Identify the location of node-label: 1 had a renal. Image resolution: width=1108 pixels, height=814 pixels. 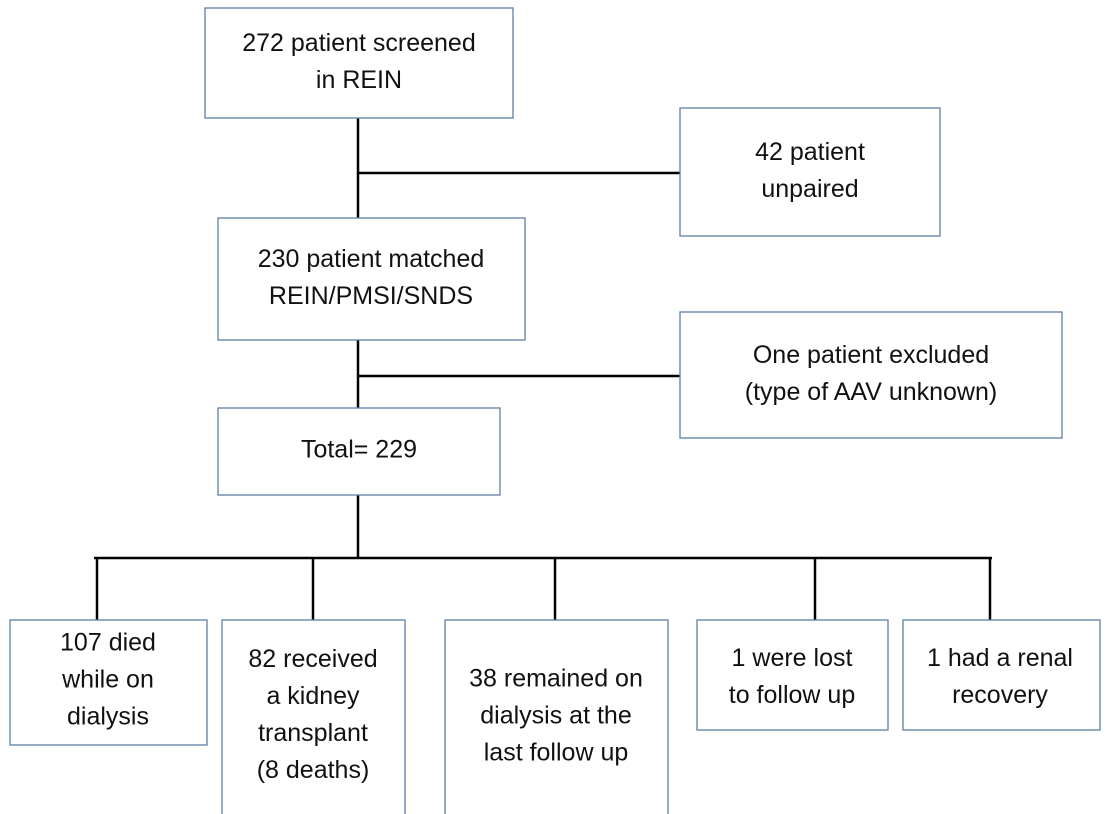
(1000, 658).